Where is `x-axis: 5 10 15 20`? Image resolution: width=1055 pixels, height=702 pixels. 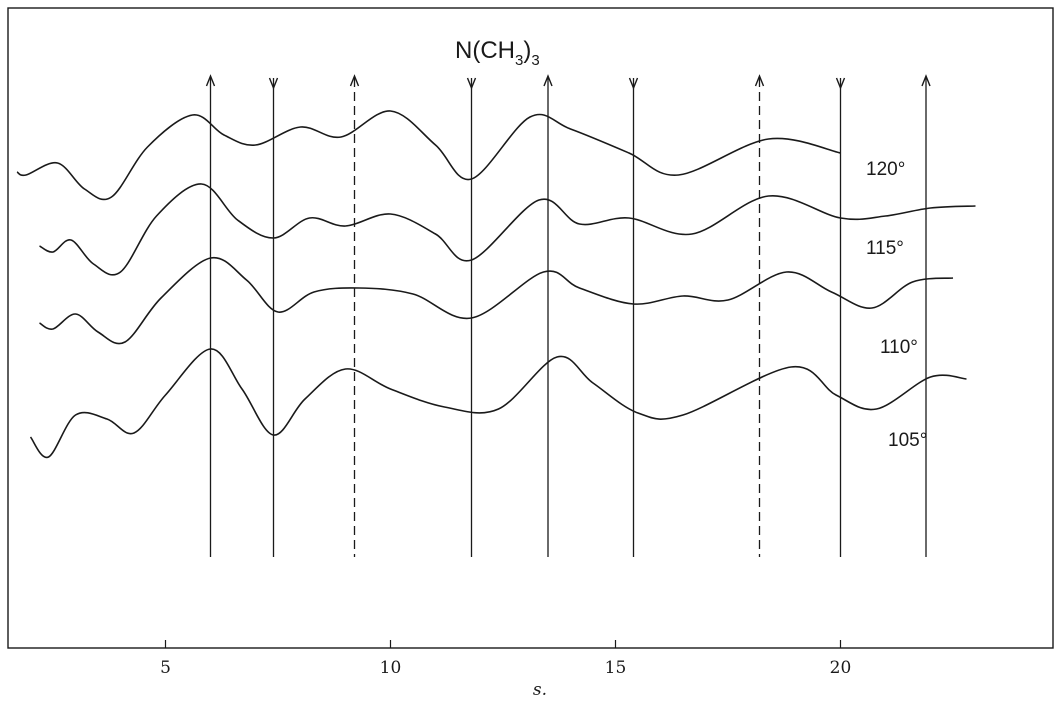 x-axis: 5 10 15 20 is located at coordinates (505, 659).